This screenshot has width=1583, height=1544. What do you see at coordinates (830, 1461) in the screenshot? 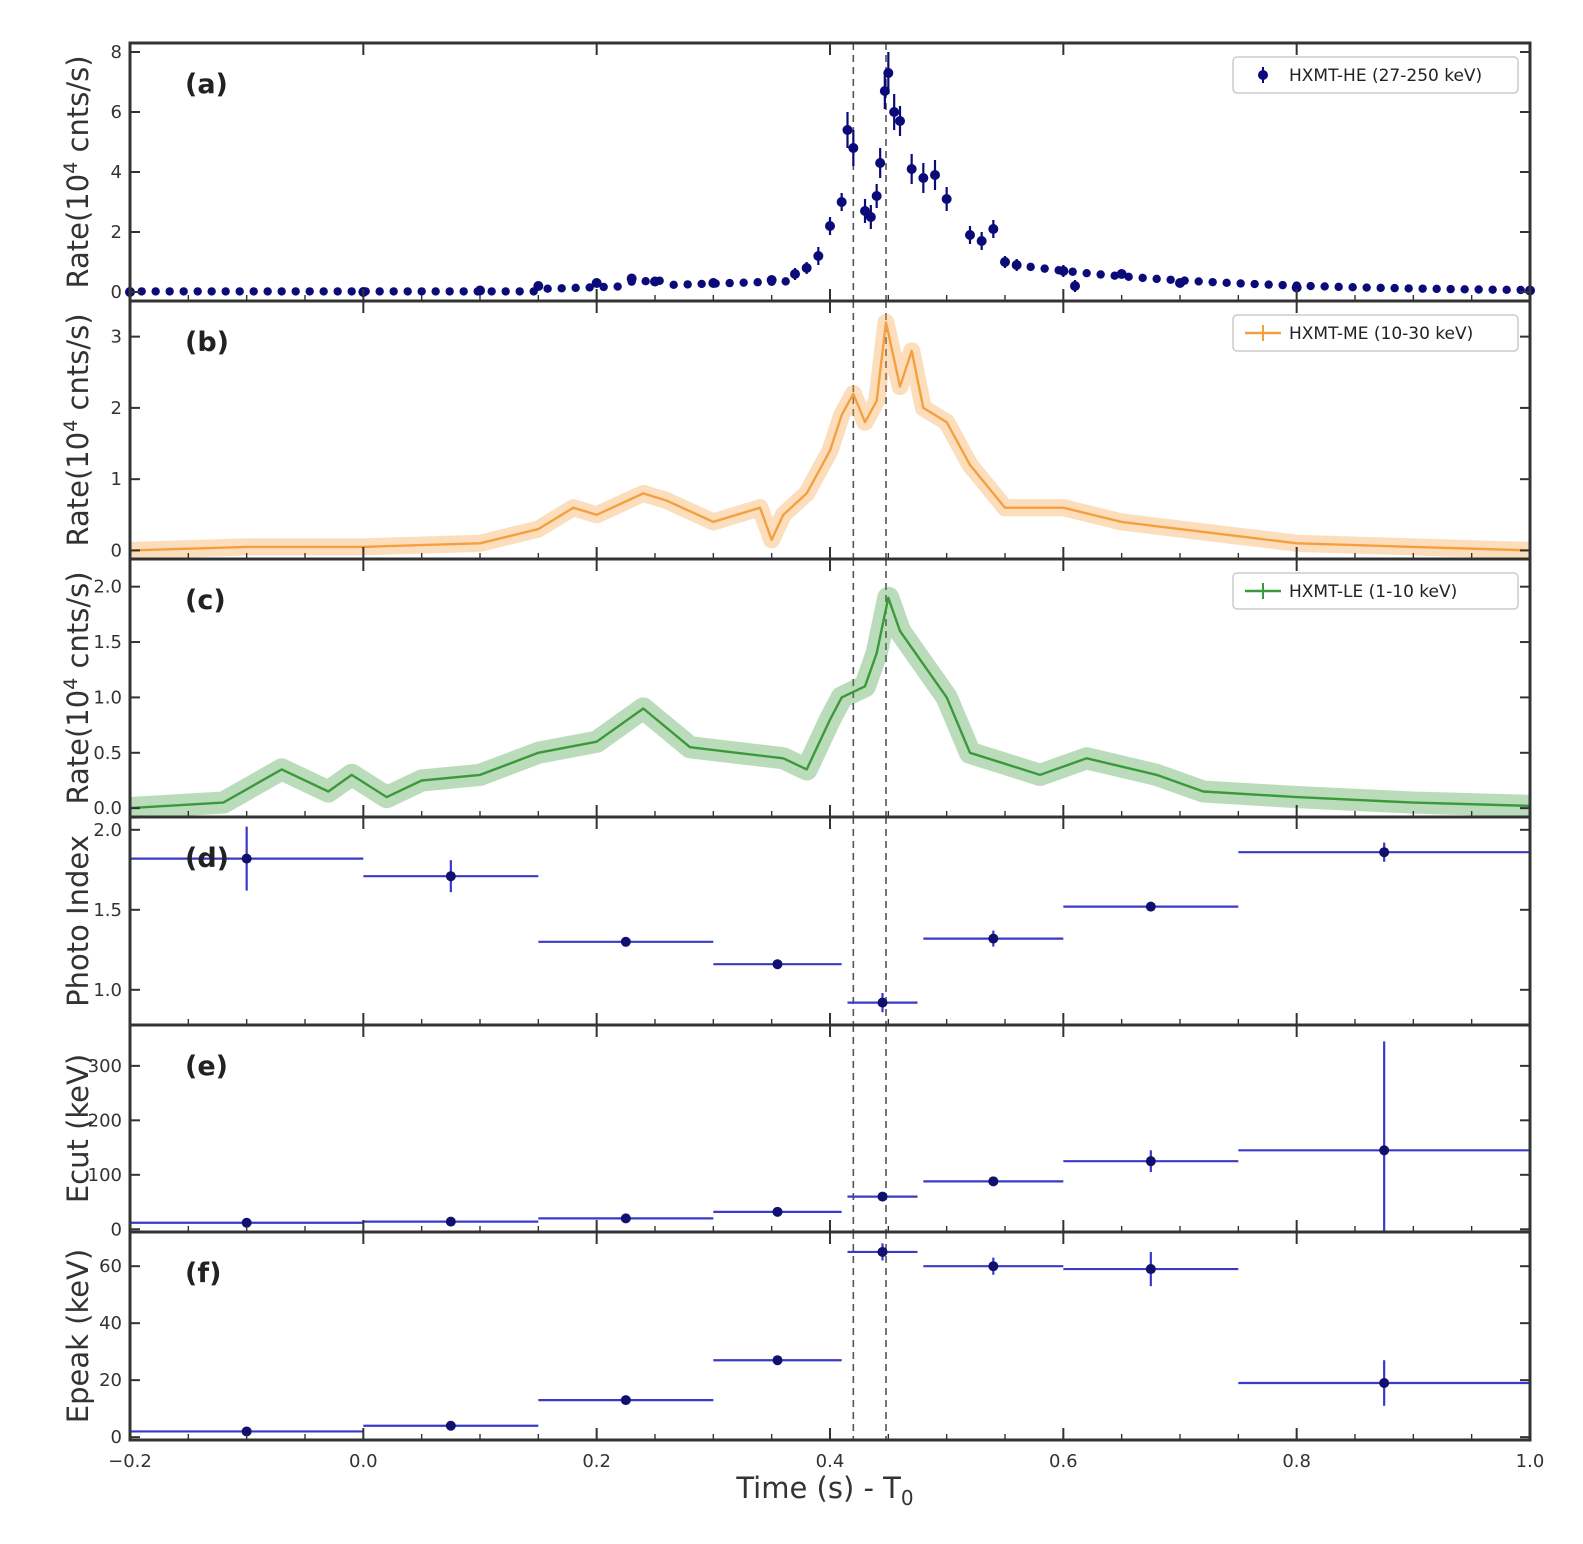
I see `panel-f-xtick-label-4: 0.4` at bounding box center [830, 1461].